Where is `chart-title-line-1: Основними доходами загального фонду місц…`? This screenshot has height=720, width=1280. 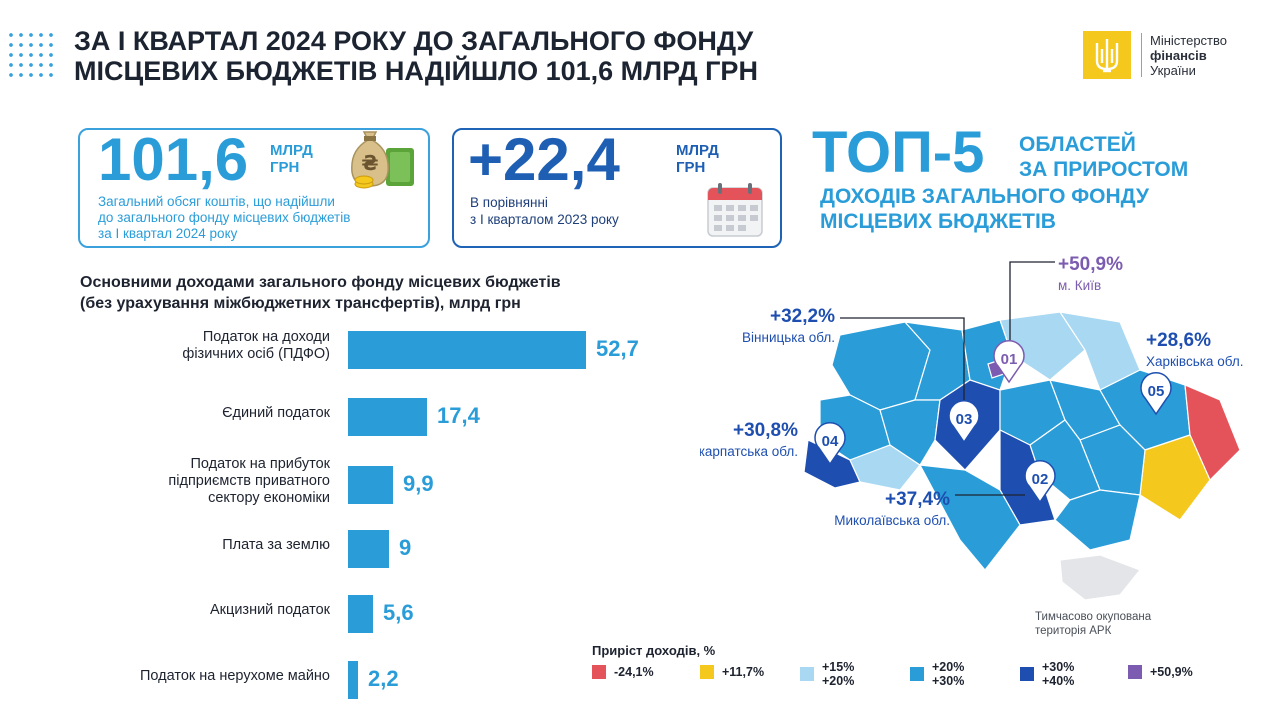 chart-title-line-1: Основними доходами загального фонду місц… is located at coordinates (320, 282).